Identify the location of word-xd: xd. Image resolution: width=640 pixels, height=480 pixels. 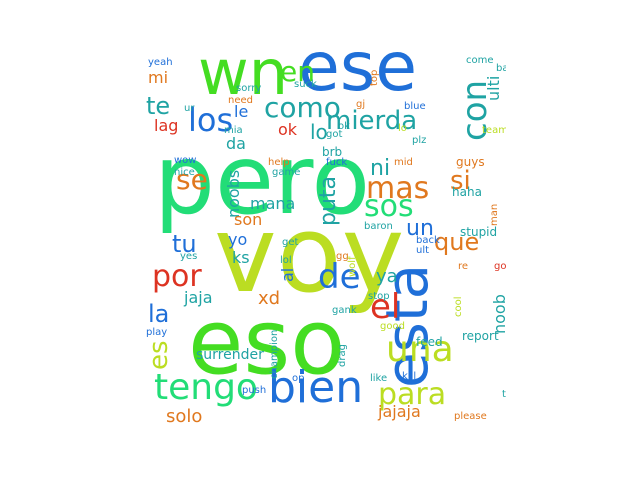
(269, 298).